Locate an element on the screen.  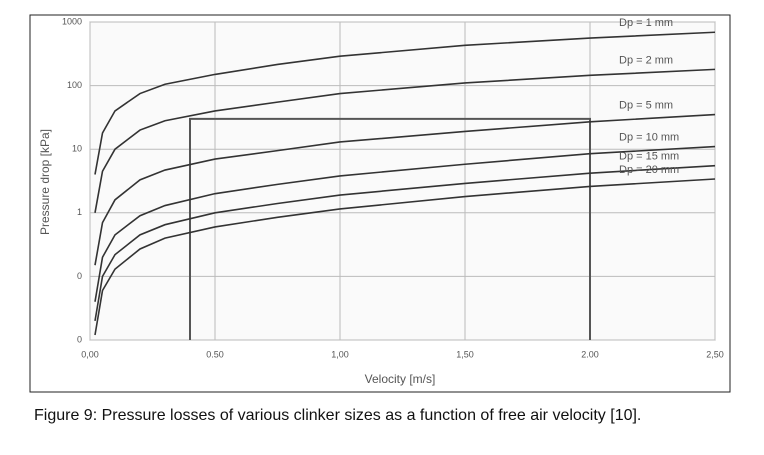
x-axis-label: Velocity [m/s] is located at coordinates (400, 379).